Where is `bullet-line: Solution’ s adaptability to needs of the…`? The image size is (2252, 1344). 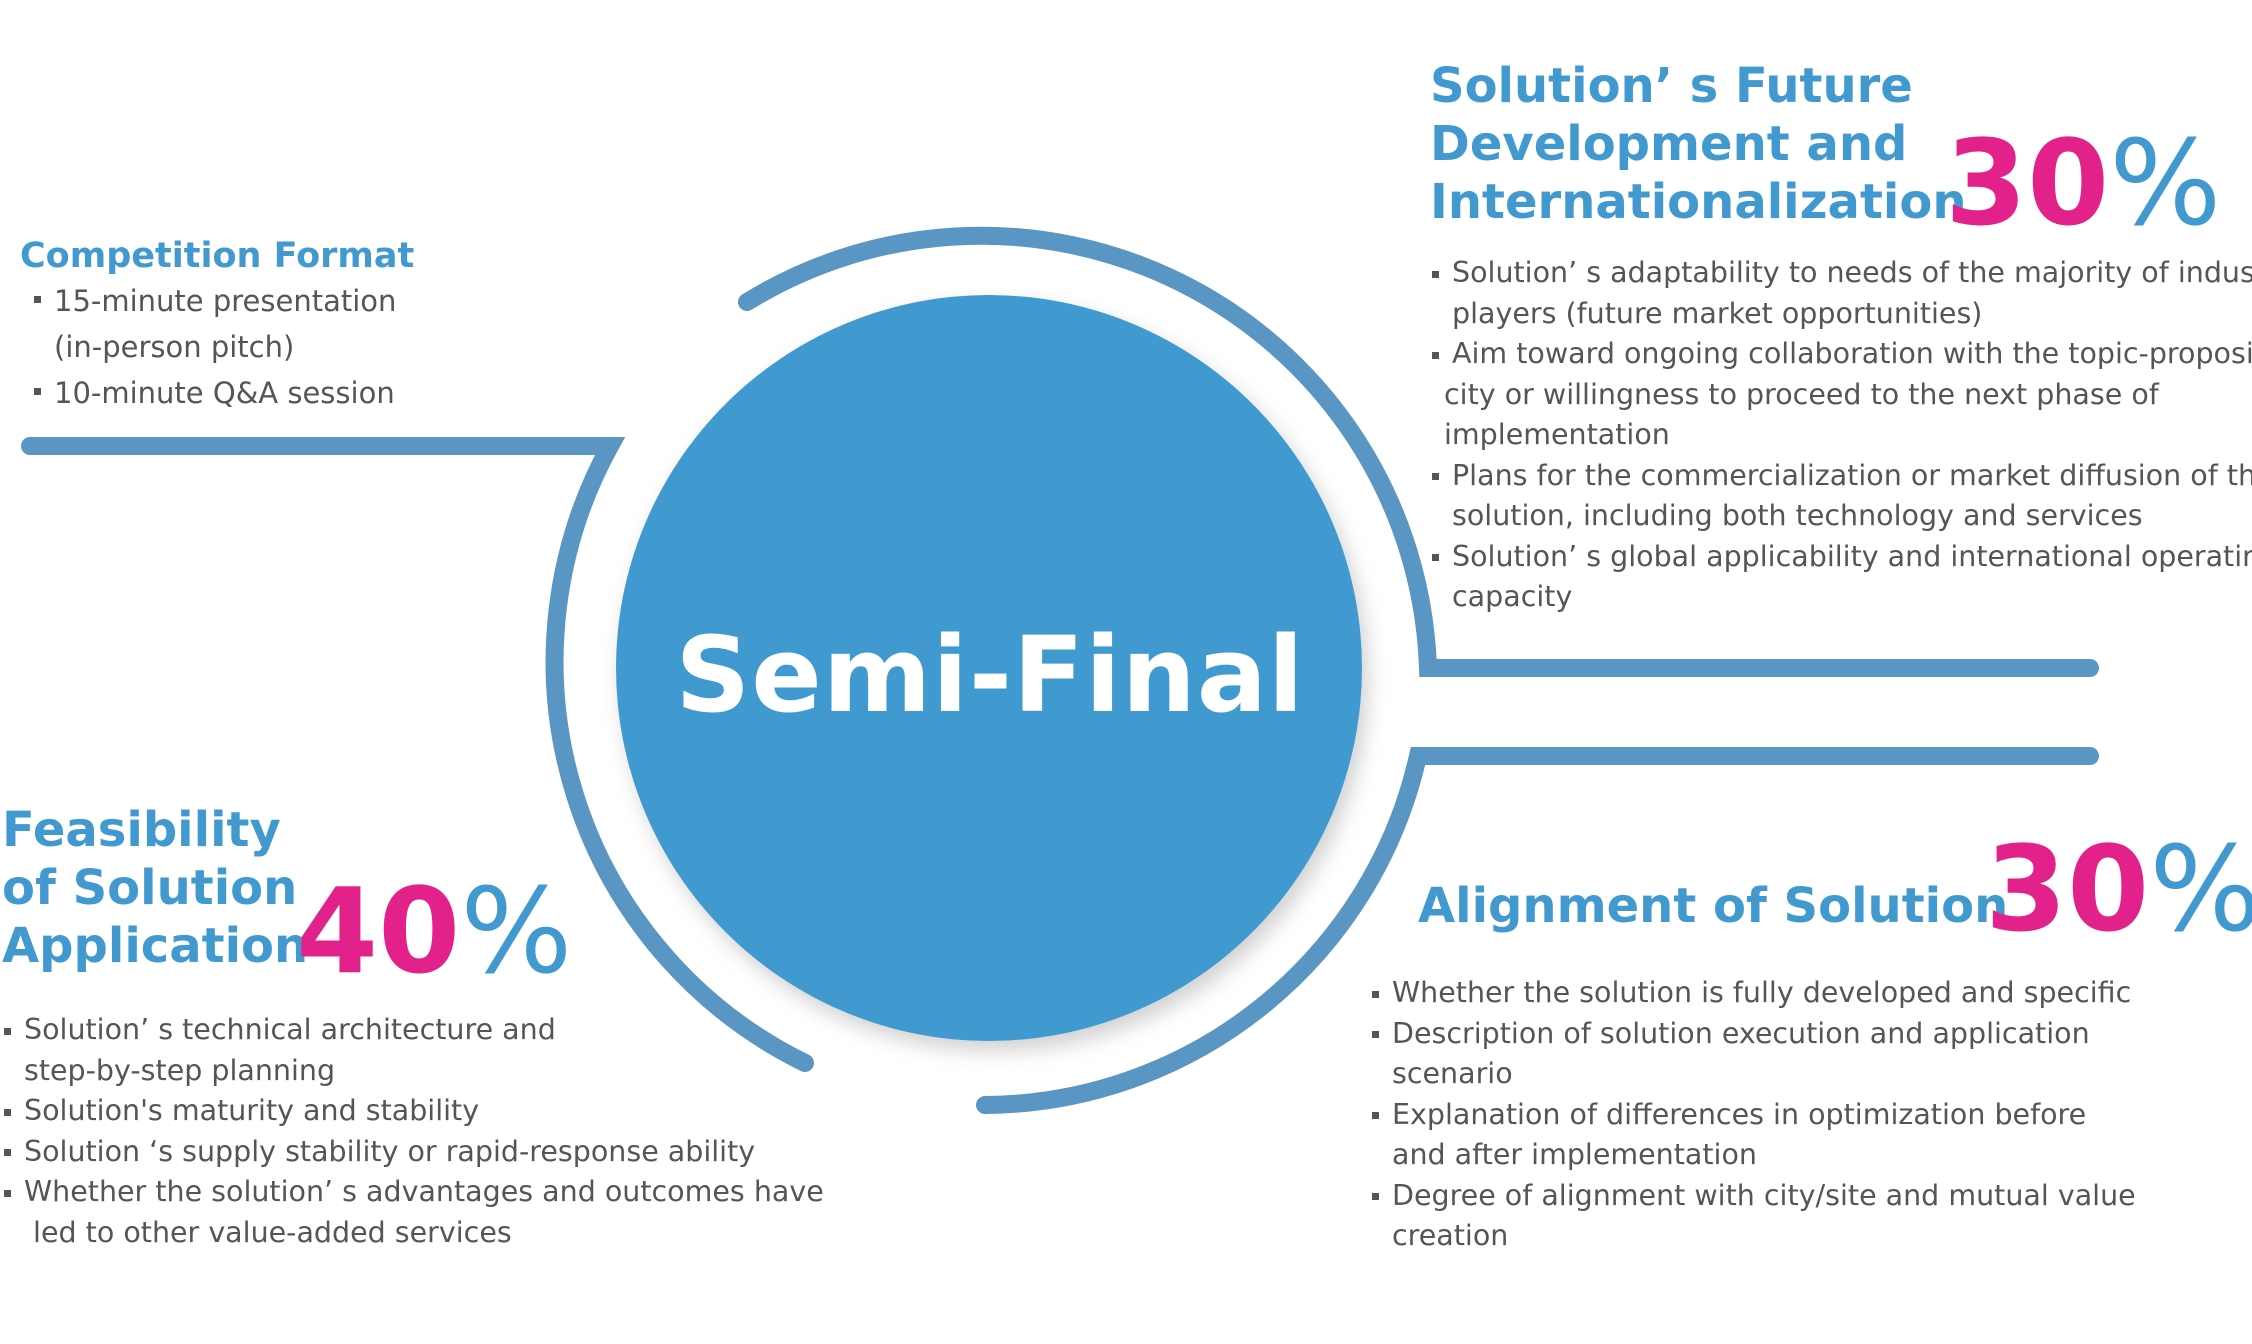 bullet-line: Solution’ s adaptability to needs of the… is located at coordinates (1852, 272).